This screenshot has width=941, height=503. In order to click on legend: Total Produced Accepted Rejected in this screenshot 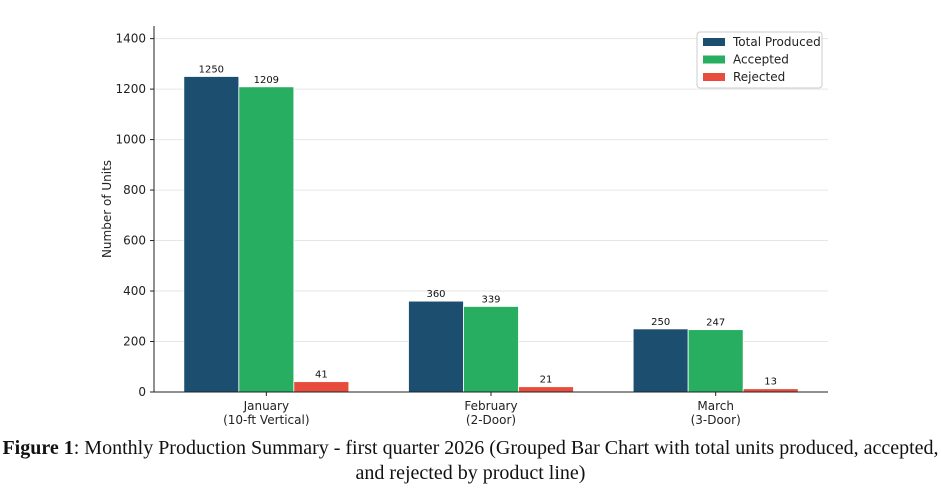, I will do `click(759, 60)`.